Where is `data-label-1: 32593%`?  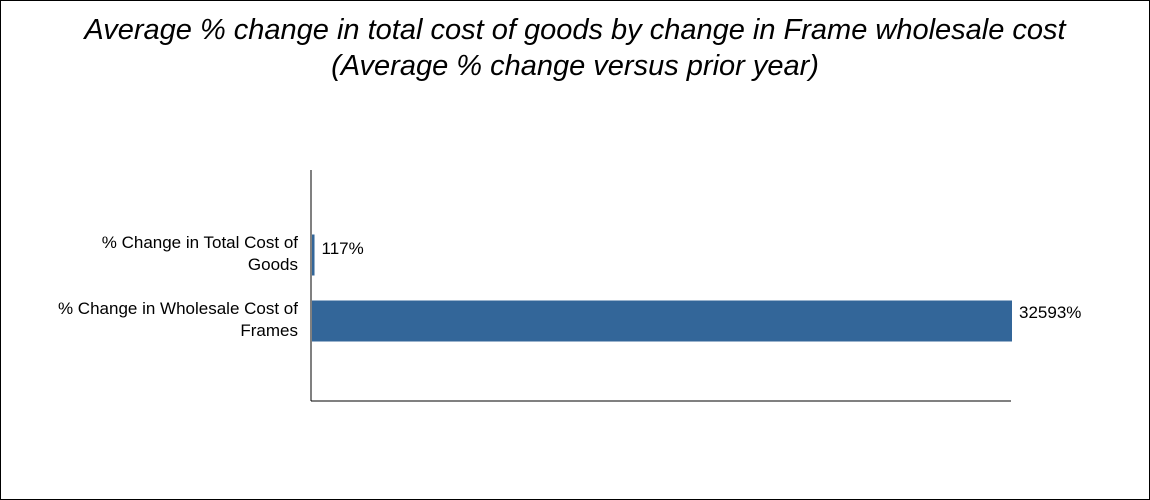 data-label-1: 32593% is located at coordinates (1050, 312).